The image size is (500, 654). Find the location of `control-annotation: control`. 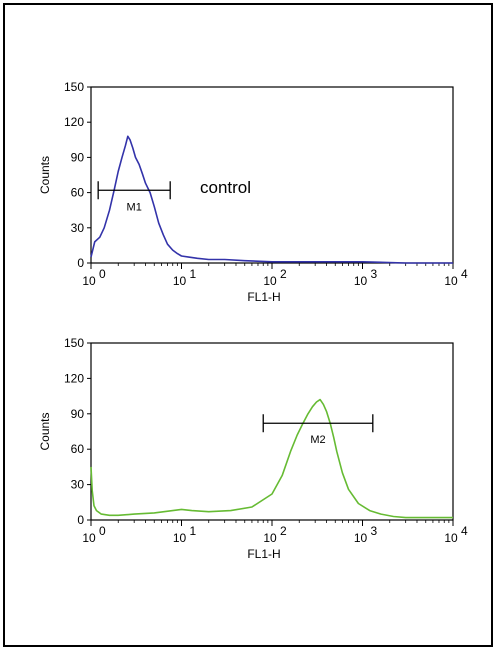

control-annotation: control is located at coordinates (225, 187).